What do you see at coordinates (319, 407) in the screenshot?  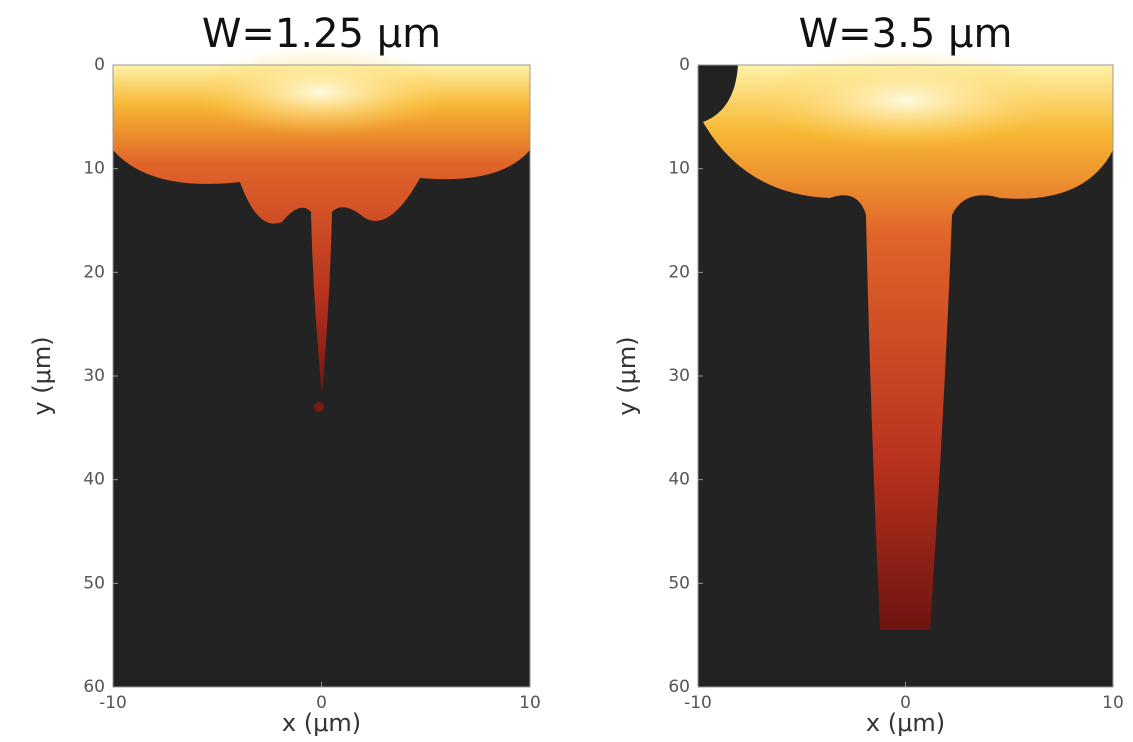 I see `heat-spot` at bounding box center [319, 407].